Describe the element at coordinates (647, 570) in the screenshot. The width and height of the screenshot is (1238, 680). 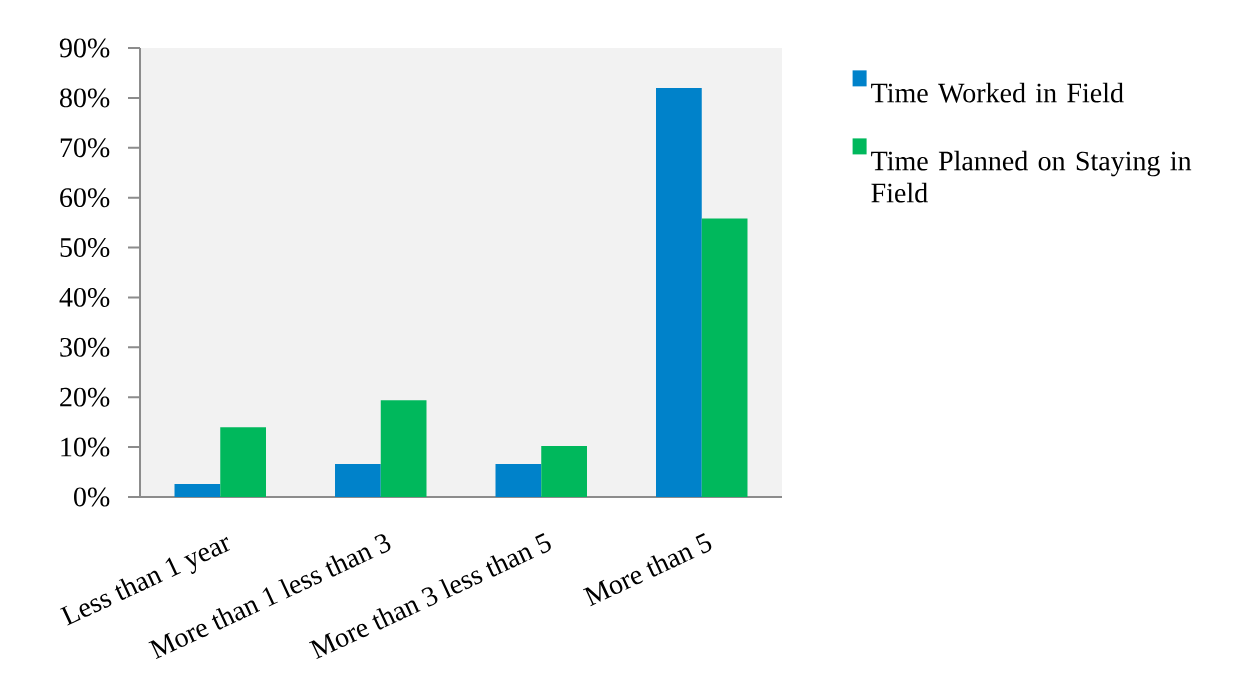
I see `x-tick-label: More than 5` at that location.